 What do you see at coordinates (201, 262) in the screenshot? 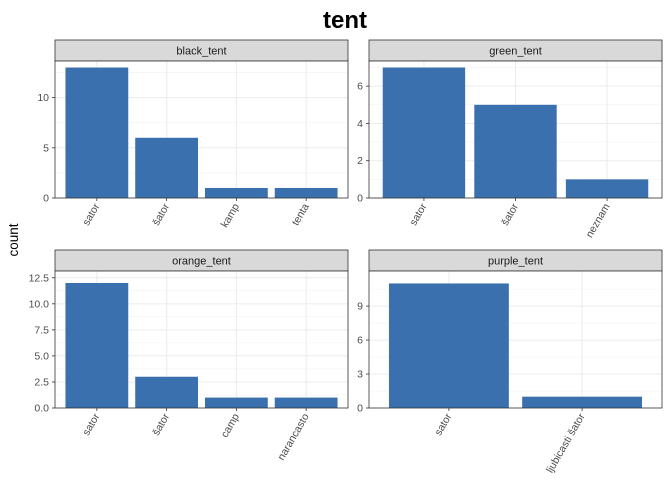
I see `facet-strip-label: orange_tent` at bounding box center [201, 262].